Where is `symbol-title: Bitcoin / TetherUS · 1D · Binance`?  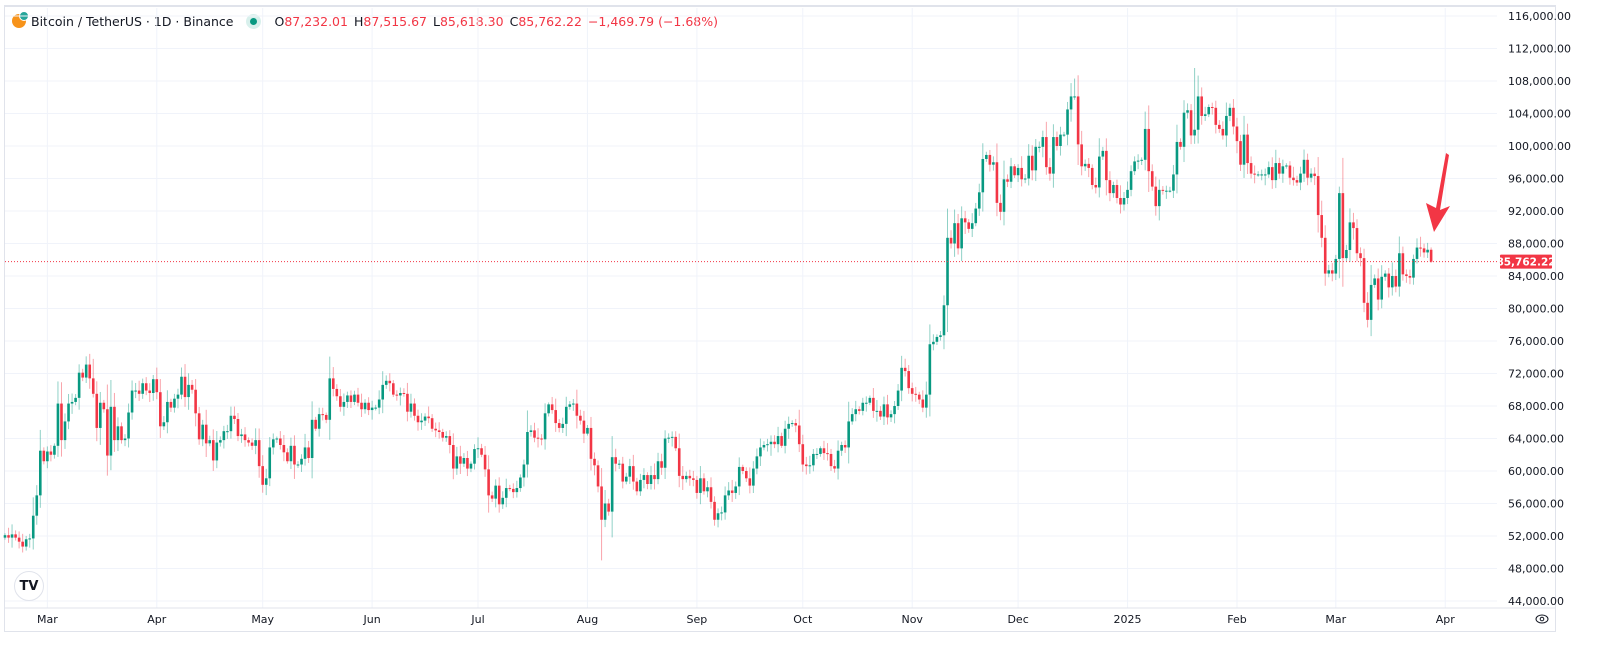 symbol-title: Bitcoin / TetherUS · 1D · Binance is located at coordinates (132, 21).